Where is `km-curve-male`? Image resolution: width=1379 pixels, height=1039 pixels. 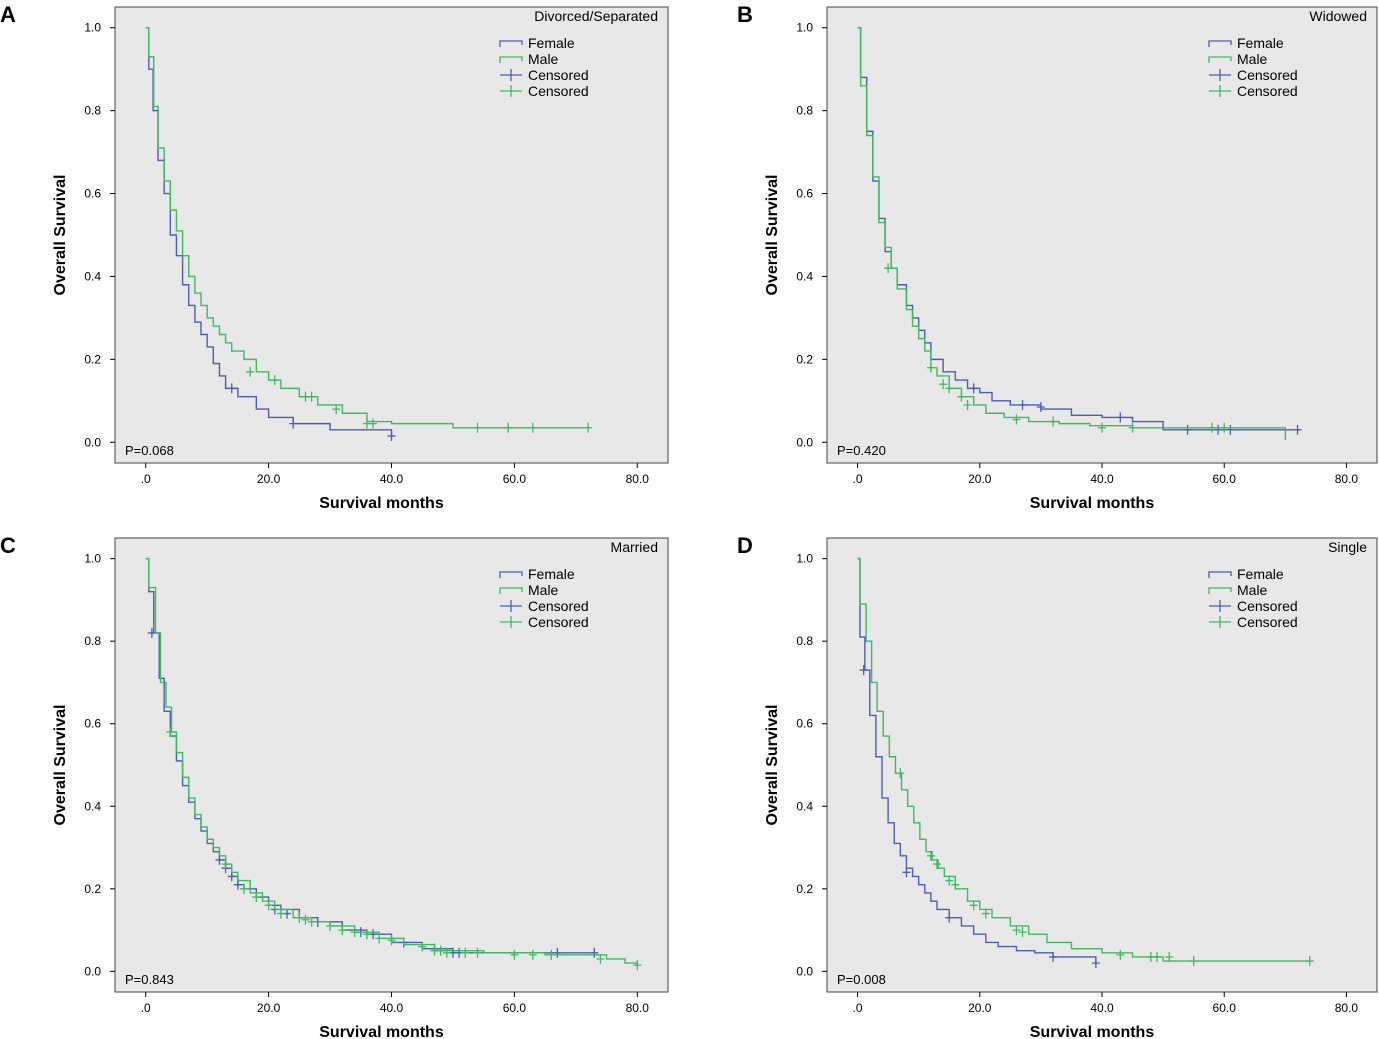 km-curve-male is located at coordinates (1072, 234).